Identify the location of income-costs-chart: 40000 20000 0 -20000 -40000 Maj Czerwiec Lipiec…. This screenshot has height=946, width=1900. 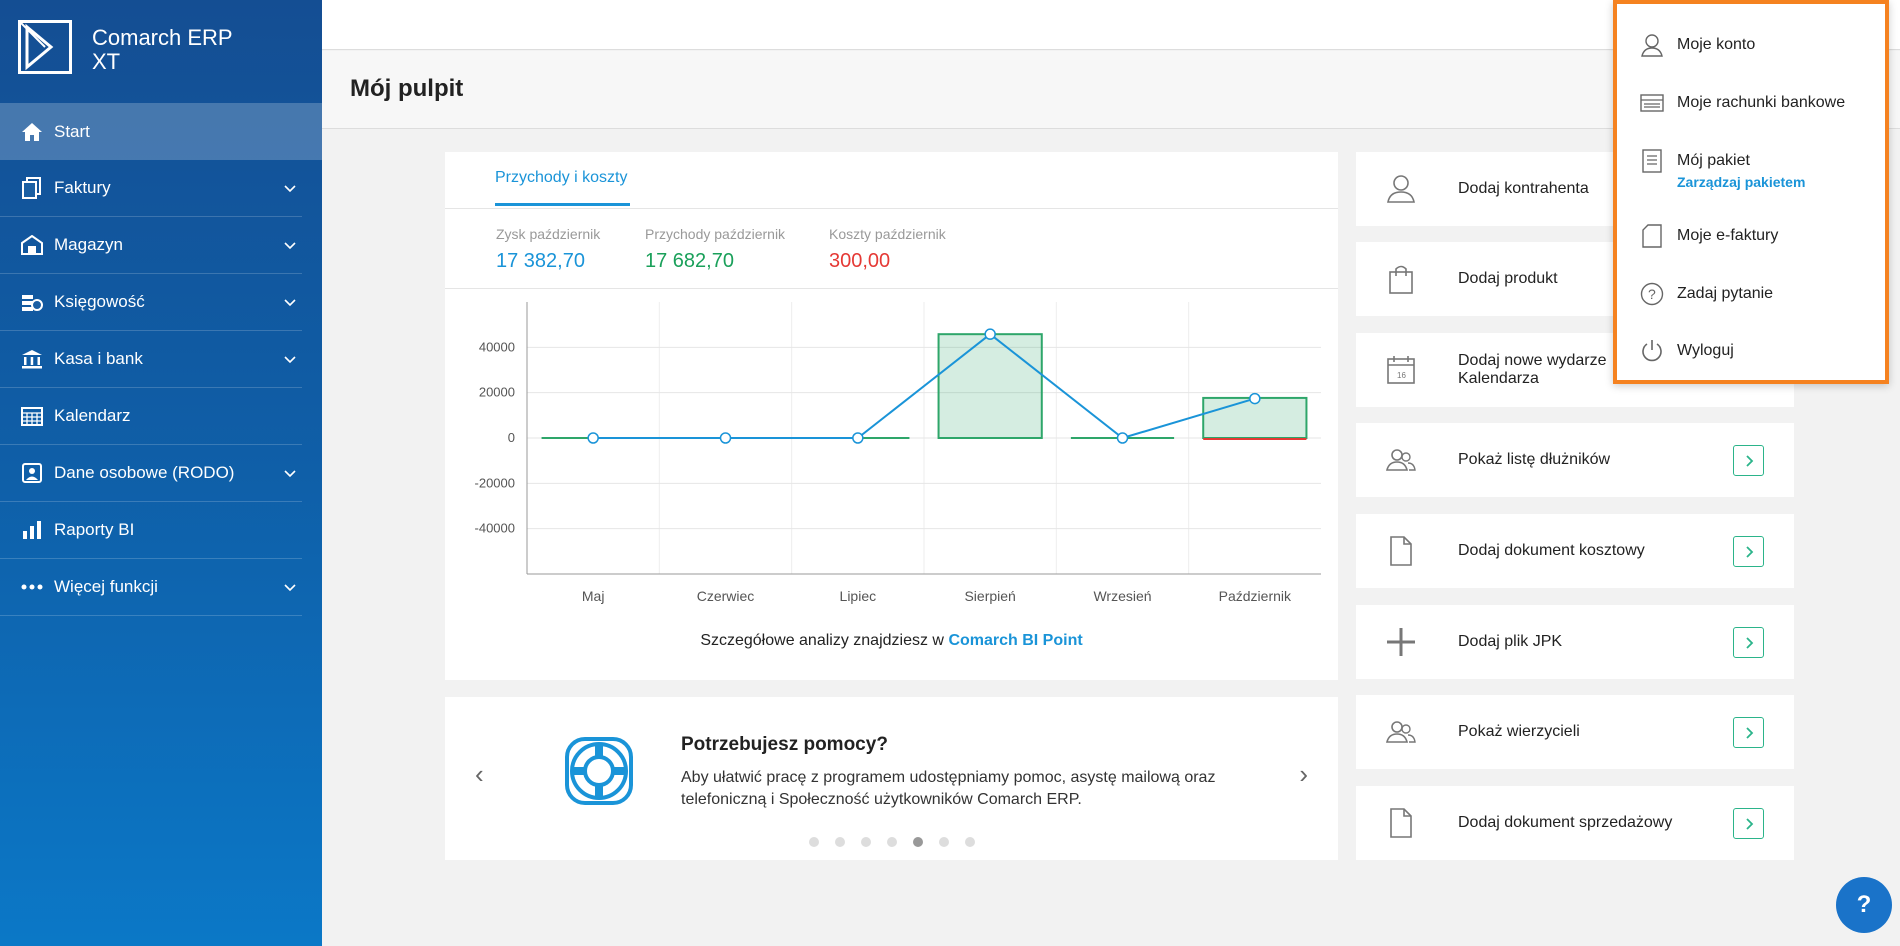
(898, 453).